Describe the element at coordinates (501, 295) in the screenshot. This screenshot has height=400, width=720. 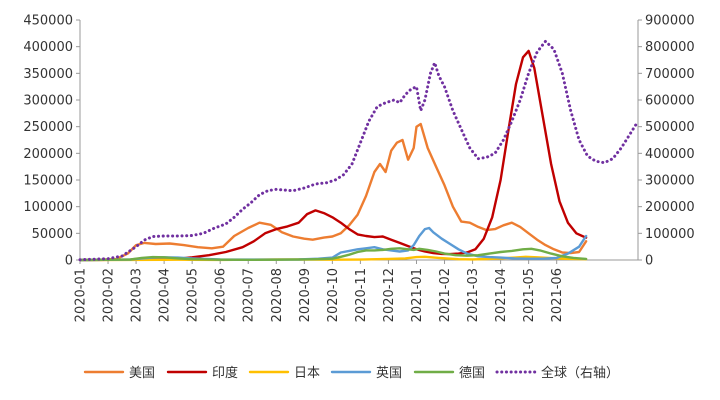
I see `x-tick-label: 2021-04` at that location.